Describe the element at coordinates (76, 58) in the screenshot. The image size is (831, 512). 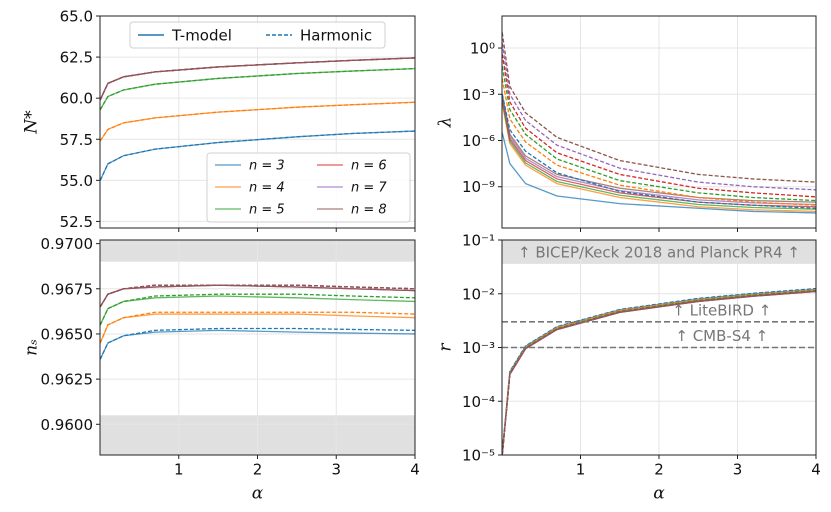
I see `y-tick-label: 62.5` at that location.